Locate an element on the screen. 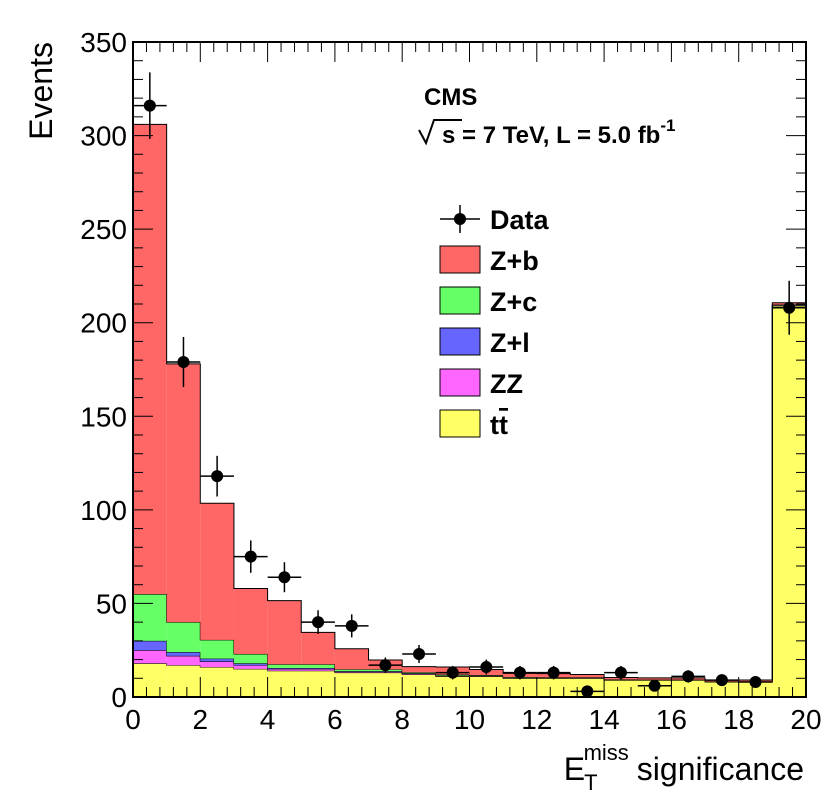  legend-label-z-b: Z+b is located at coordinates (514, 261).